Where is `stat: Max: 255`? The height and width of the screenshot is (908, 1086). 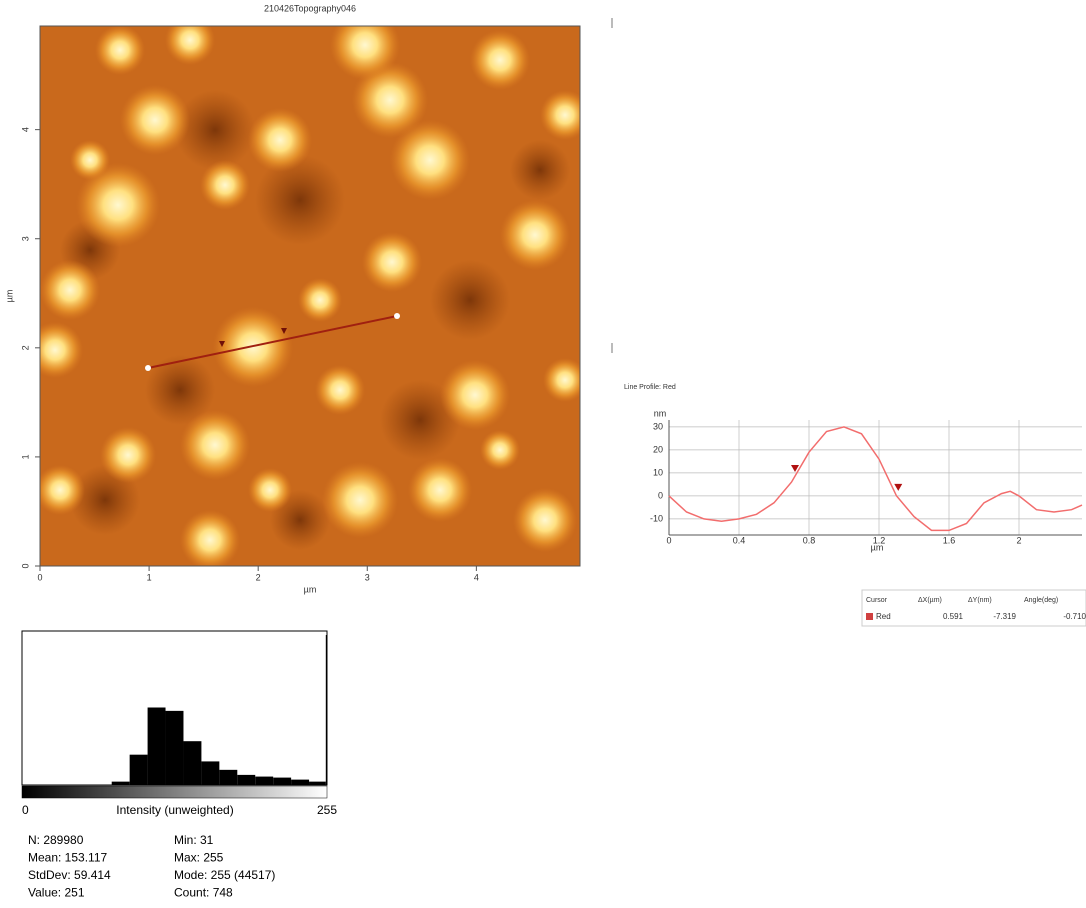
stat: Max: 255 is located at coordinates (199, 858).